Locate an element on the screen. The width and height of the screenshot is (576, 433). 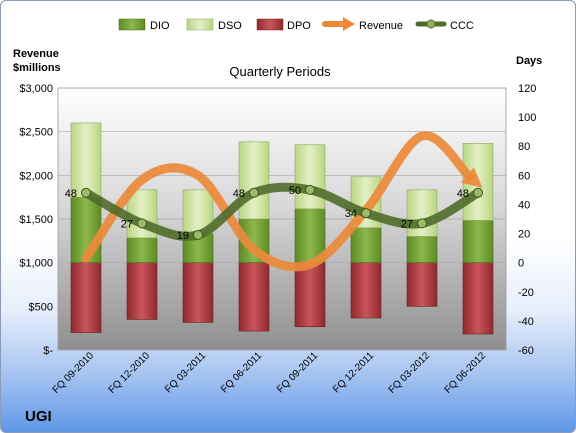
left-tick-label: $2,000 is located at coordinates (36, 176).